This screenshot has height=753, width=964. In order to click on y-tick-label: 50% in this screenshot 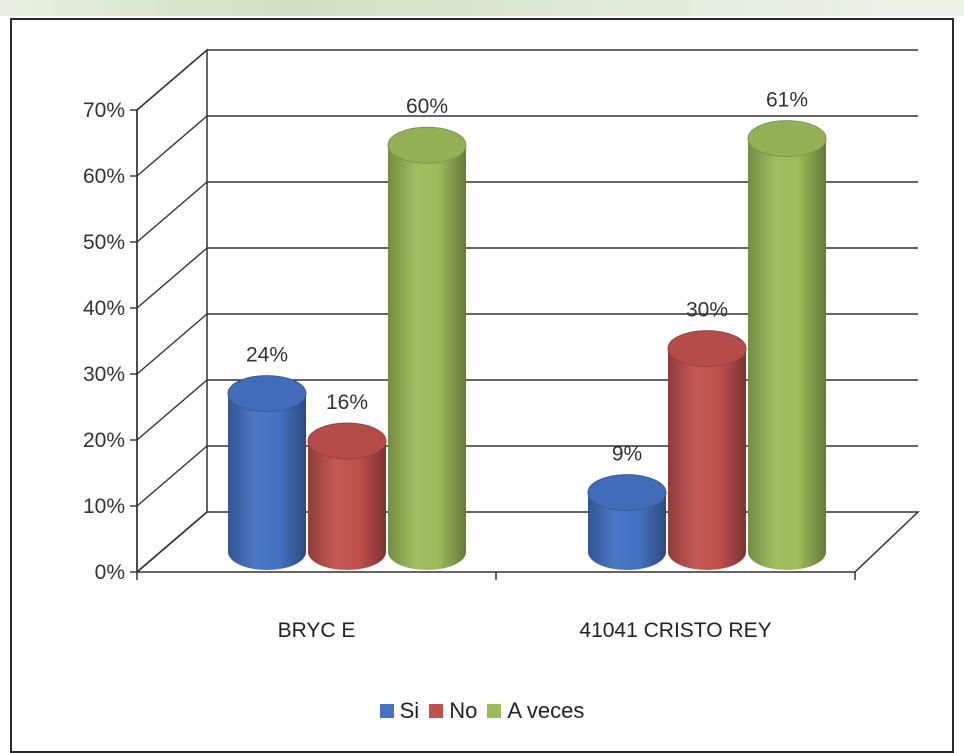, I will do `click(104, 242)`.